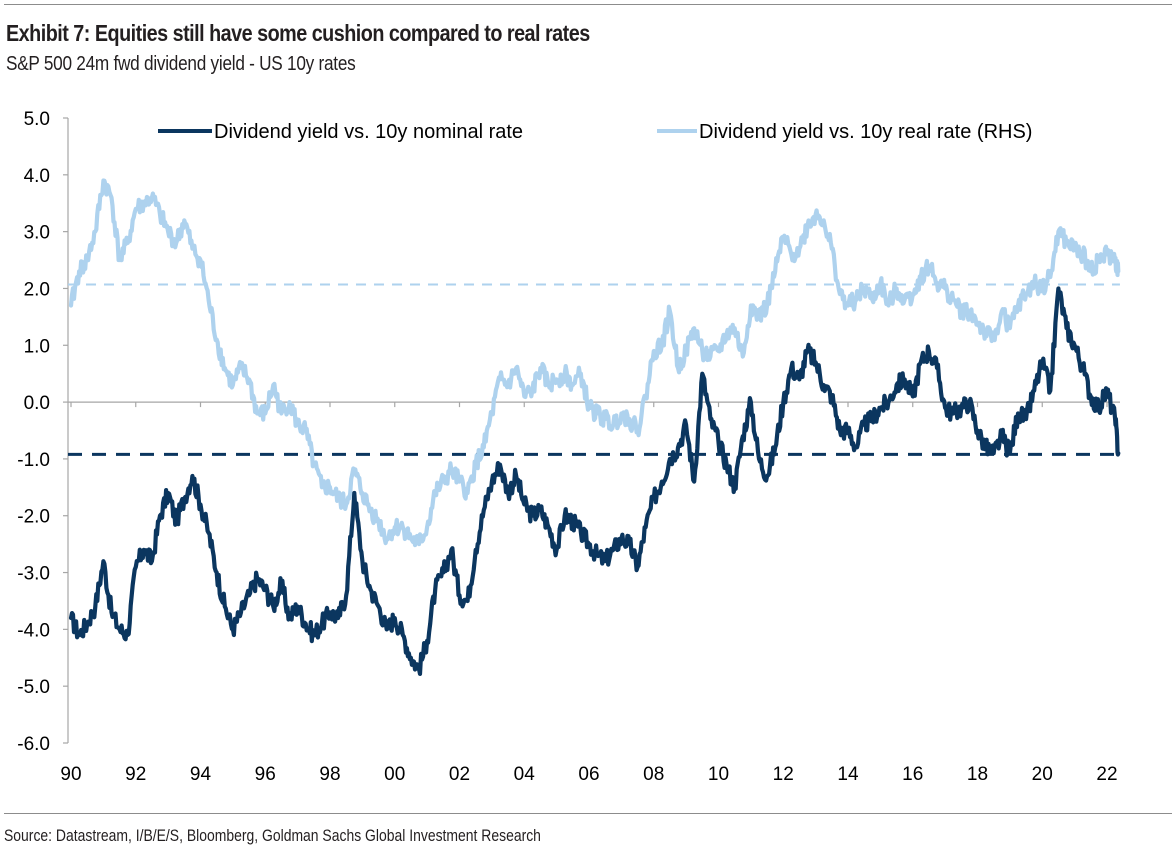 This screenshot has width=1176, height=856. What do you see at coordinates (33, 517) in the screenshot?
I see `y-tick-label: -2.0` at bounding box center [33, 517].